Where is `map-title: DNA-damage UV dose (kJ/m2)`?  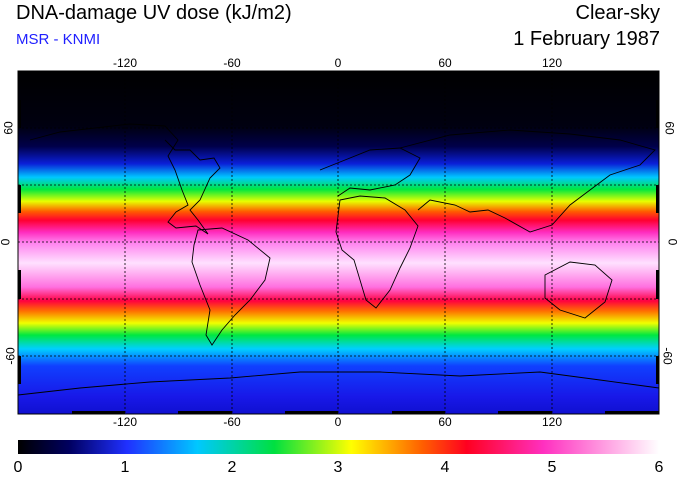
map-title: DNA-damage UV dose (kJ/m2) is located at coordinates (154, 13).